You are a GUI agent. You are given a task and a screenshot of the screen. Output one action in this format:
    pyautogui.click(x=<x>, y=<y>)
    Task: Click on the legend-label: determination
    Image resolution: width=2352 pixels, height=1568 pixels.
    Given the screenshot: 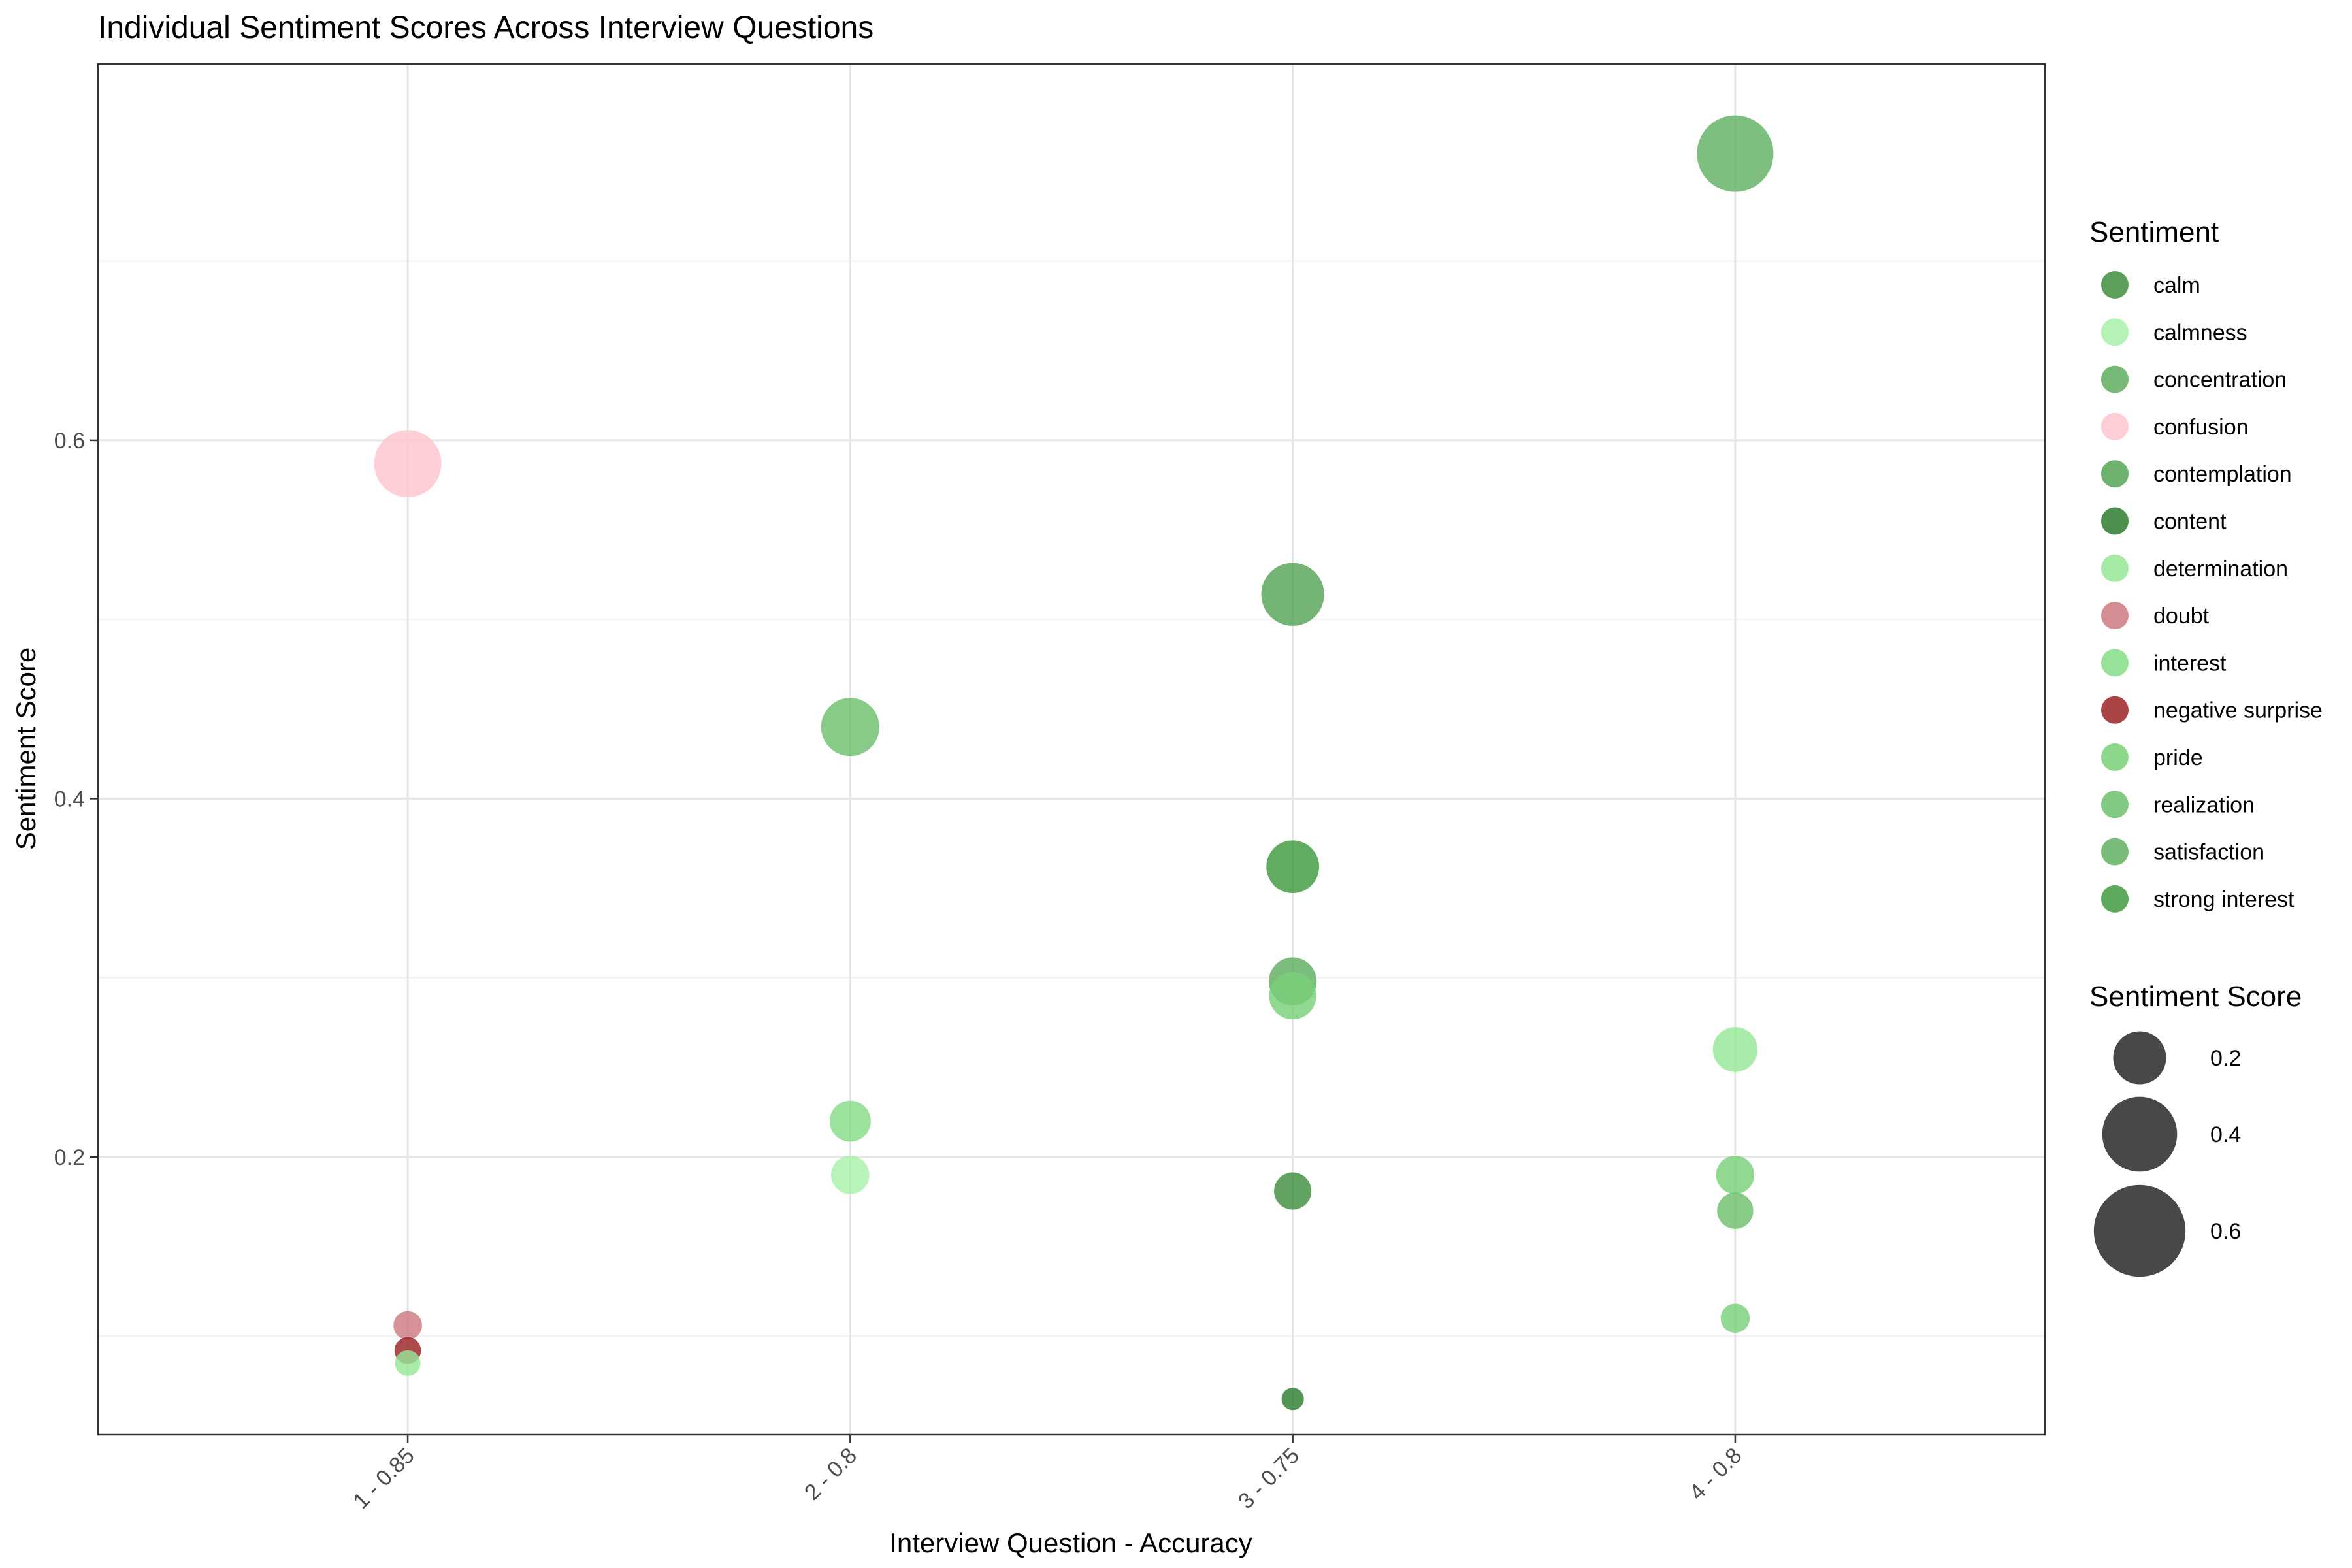 What is the action you would take?
    pyautogui.click(x=2220, y=569)
    